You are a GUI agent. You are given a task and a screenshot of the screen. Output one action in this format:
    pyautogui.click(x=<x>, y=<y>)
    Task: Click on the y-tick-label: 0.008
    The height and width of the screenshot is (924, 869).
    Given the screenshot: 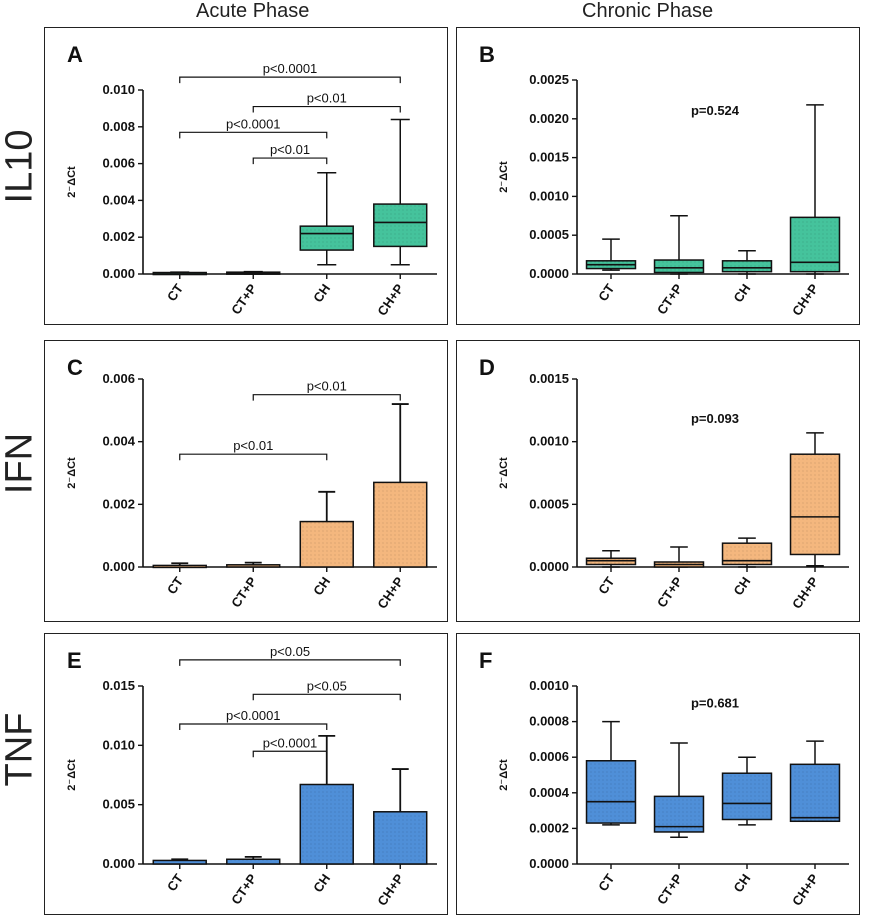 What is the action you would take?
    pyautogui.click(x=118, y=126)
    